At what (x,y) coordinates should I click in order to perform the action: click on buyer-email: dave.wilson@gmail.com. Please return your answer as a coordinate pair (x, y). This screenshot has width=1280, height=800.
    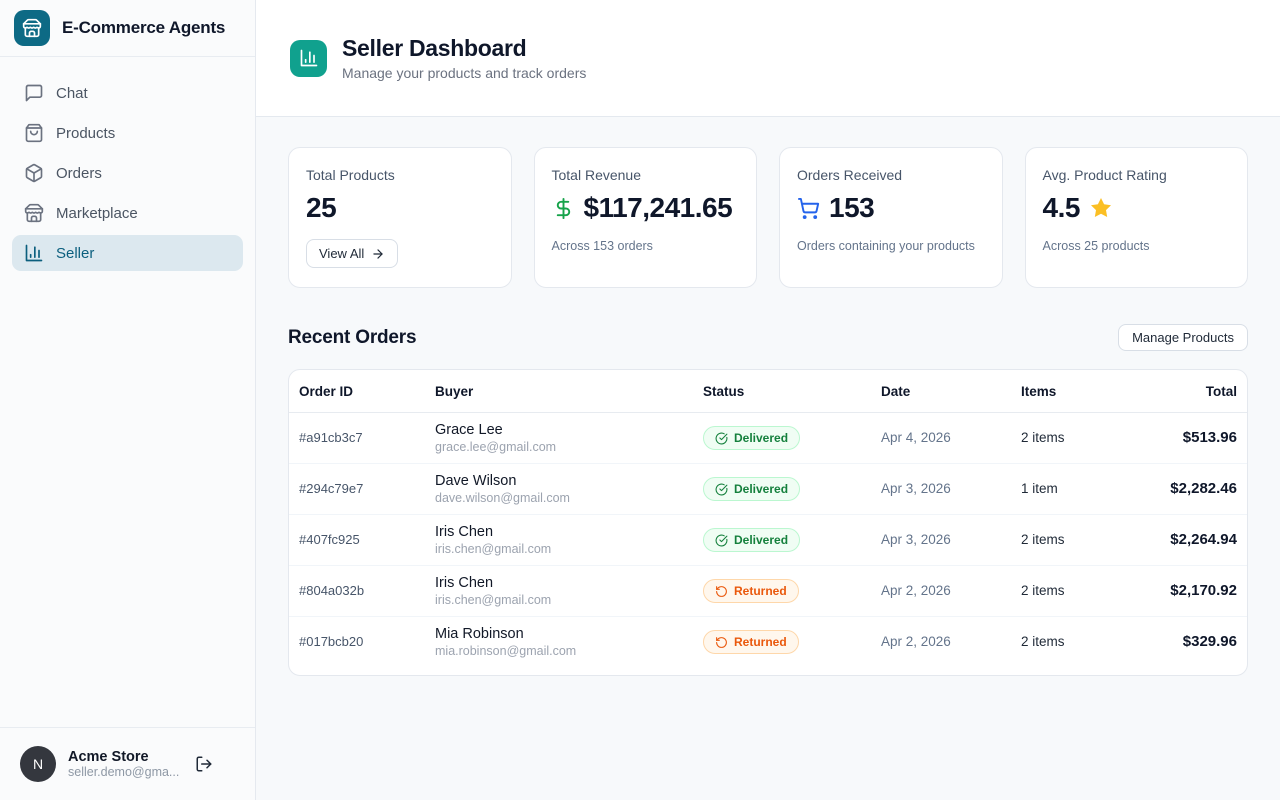
    Looking at the image, I should click on (502, 498).